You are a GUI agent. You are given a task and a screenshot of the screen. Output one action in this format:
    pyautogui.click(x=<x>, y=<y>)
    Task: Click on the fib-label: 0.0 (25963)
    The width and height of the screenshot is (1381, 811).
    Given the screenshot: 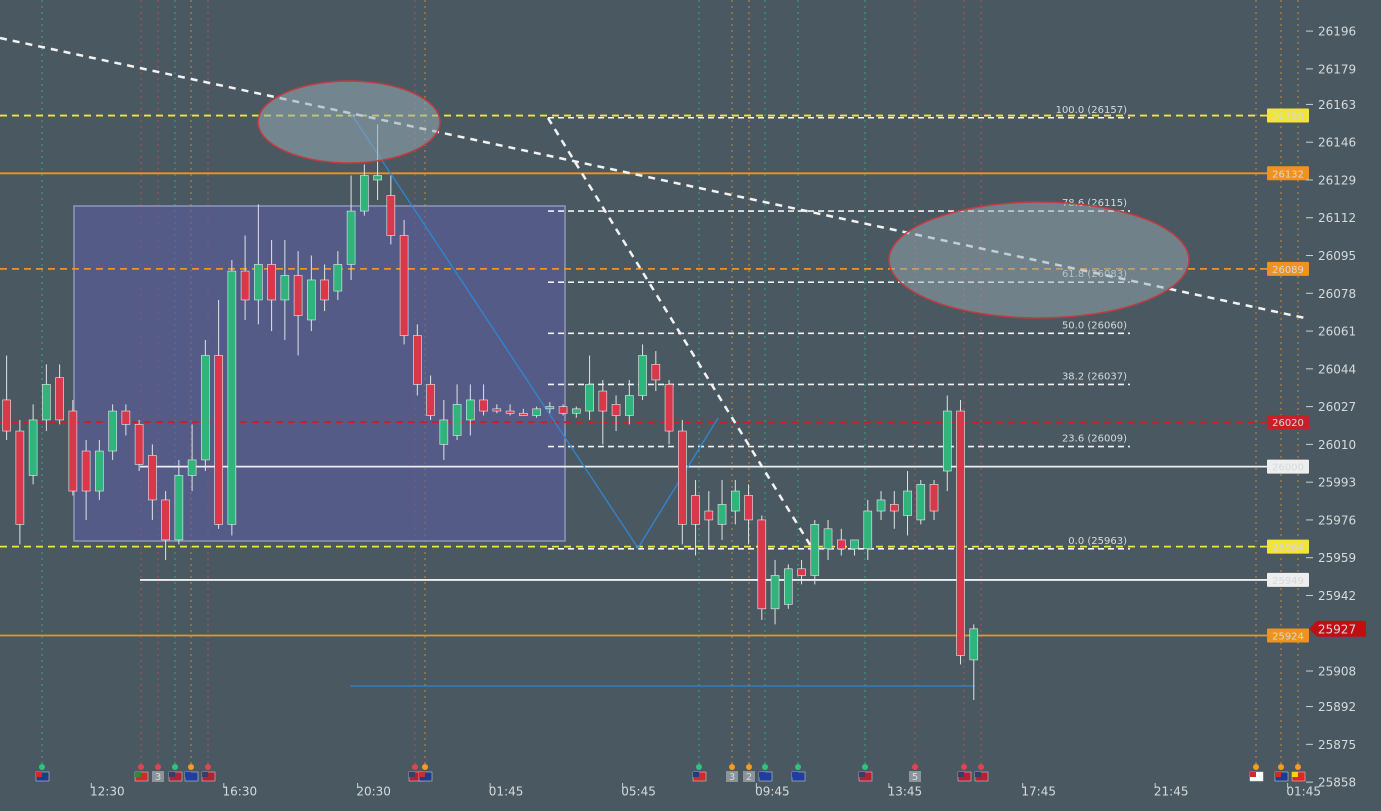 What is the action you would take?
    pyautogui.click(x=1097, y=541)
    